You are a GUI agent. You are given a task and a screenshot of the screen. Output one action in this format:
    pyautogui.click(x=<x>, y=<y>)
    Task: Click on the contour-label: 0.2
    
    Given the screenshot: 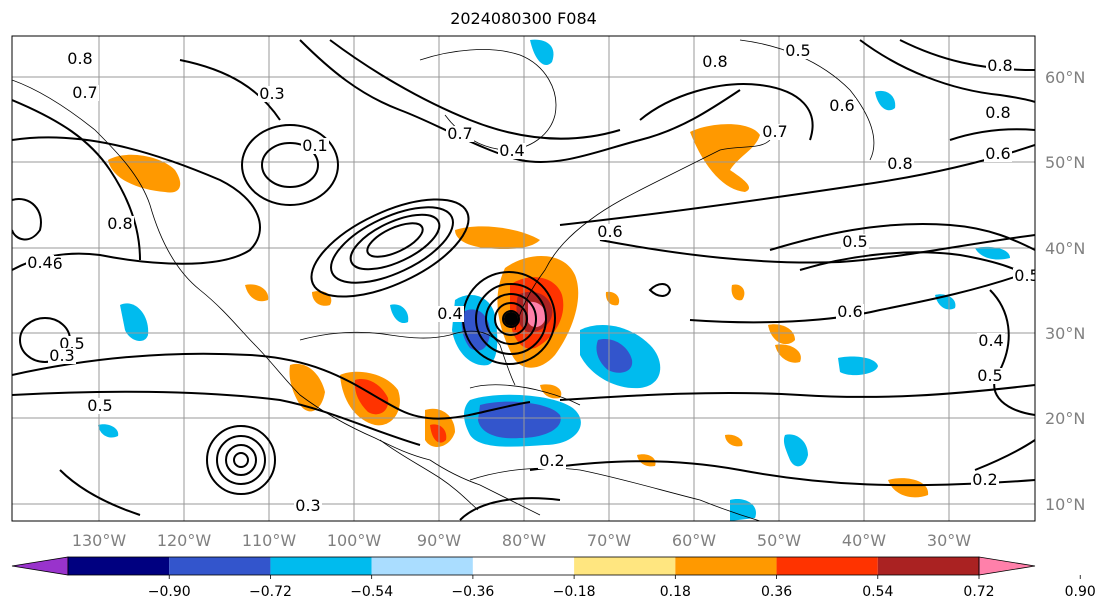 What is the action you would take?
    pyautogui.click(x=984, y=479)
    